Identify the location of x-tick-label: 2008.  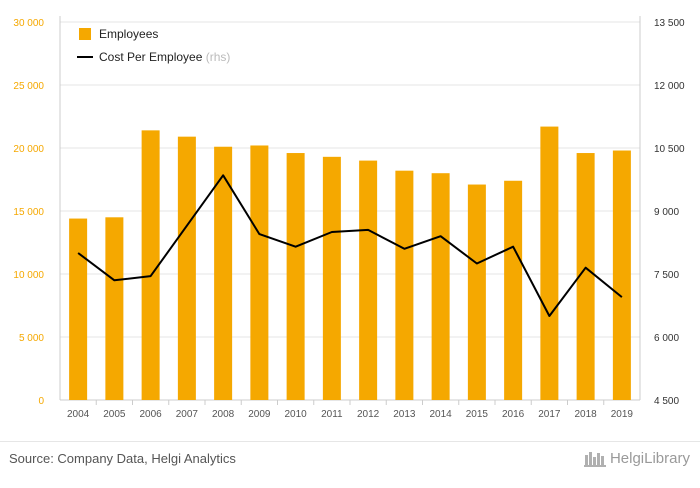
(223, 414).